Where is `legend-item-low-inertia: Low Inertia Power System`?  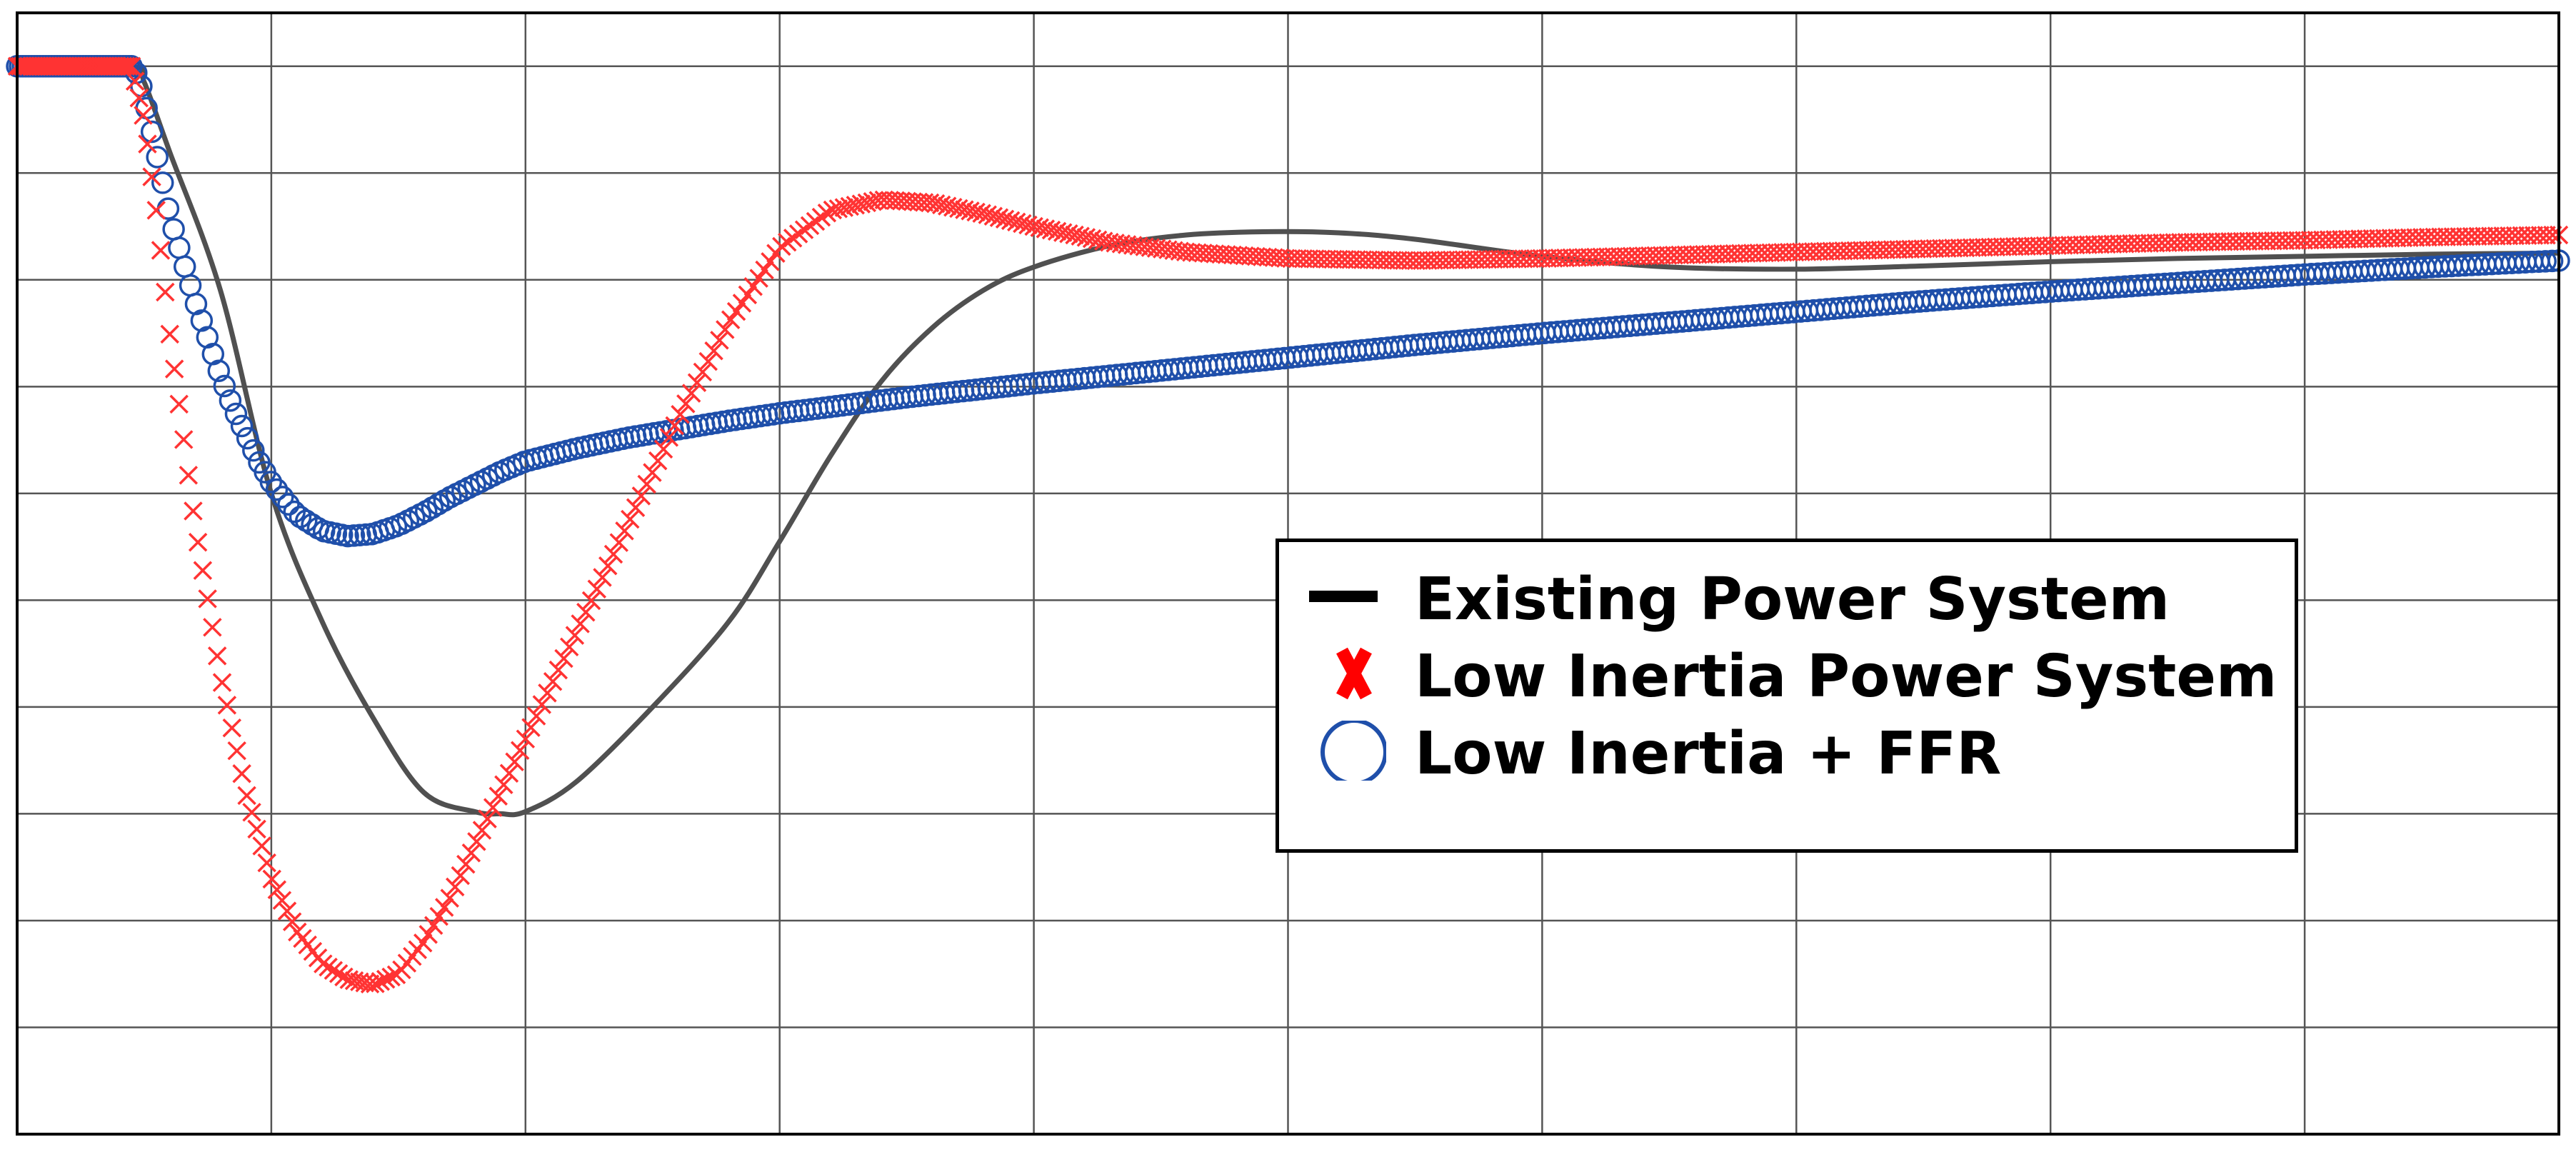 legend-item-low-inertia: Low Inertia Power System is located at coordinates (1787, 673).